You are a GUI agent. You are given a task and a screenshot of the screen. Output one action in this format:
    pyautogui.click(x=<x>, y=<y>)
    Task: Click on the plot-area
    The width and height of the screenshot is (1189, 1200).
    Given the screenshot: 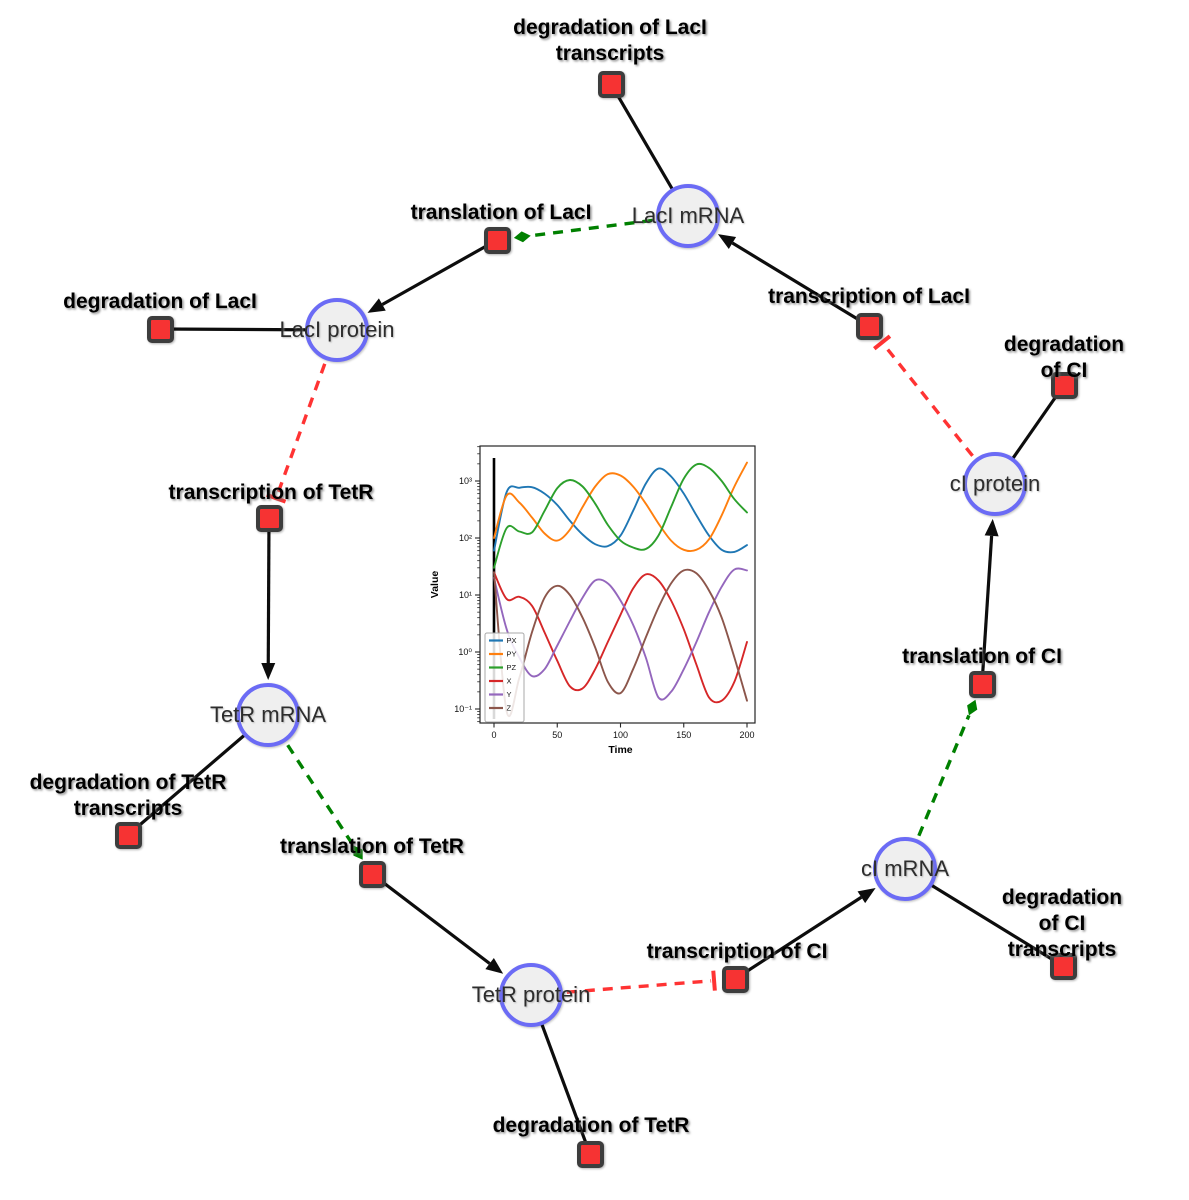 What is the action you would take?
    pyautogui.click(x=617, y=584)
    